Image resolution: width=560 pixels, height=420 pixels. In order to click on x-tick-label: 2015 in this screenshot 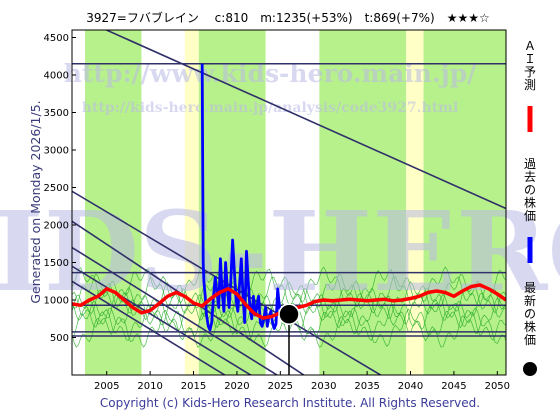, I will do `click(193, 386)`.